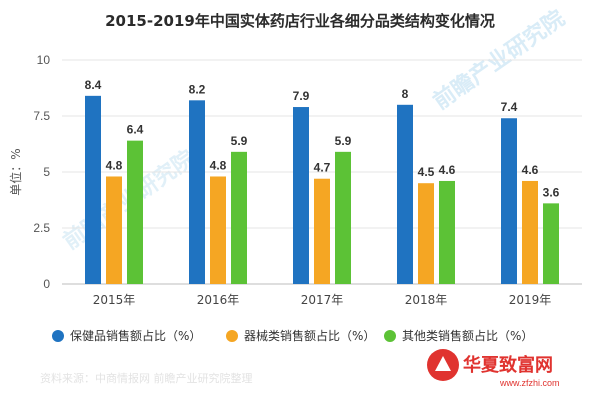 This screenshot has height=400, width=600. I want to click on x-tick-label: 2019年, so click(530, 300).